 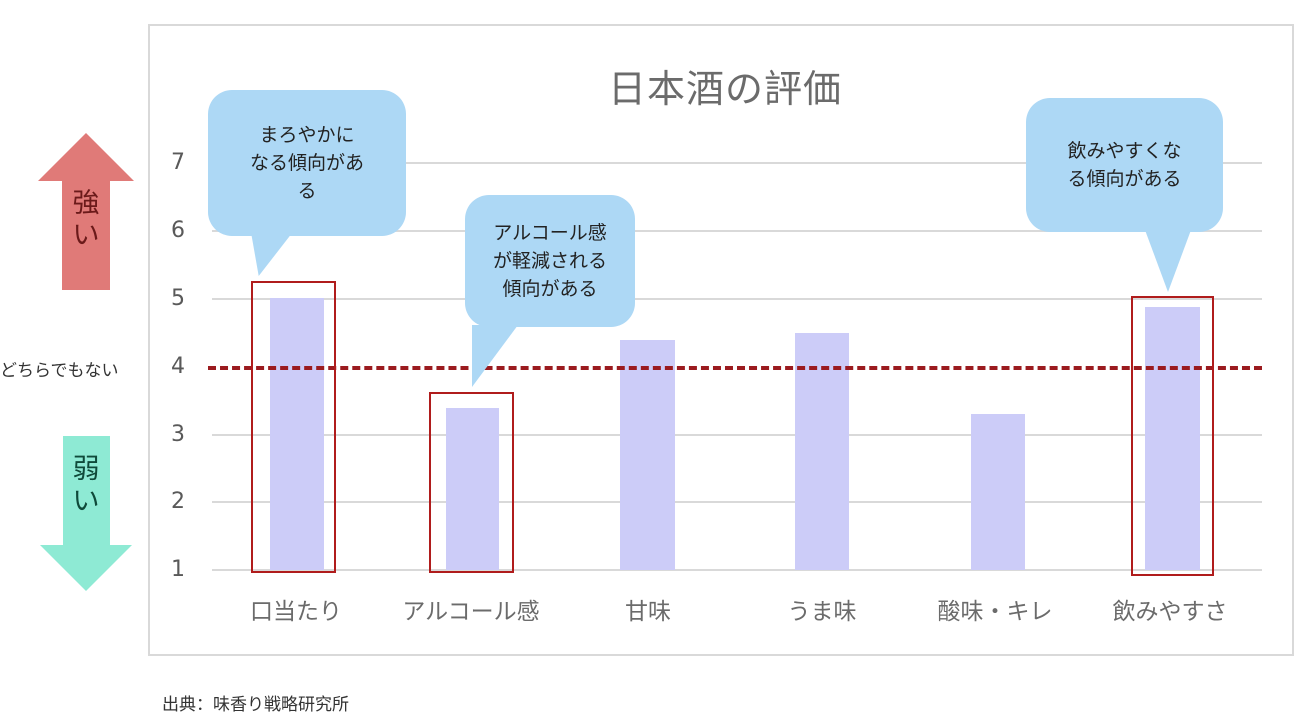 What do you see at coordinates (998, 492) in the screenshot?
I see `bar-sanmi-kire` at bounding box center [998, 492].